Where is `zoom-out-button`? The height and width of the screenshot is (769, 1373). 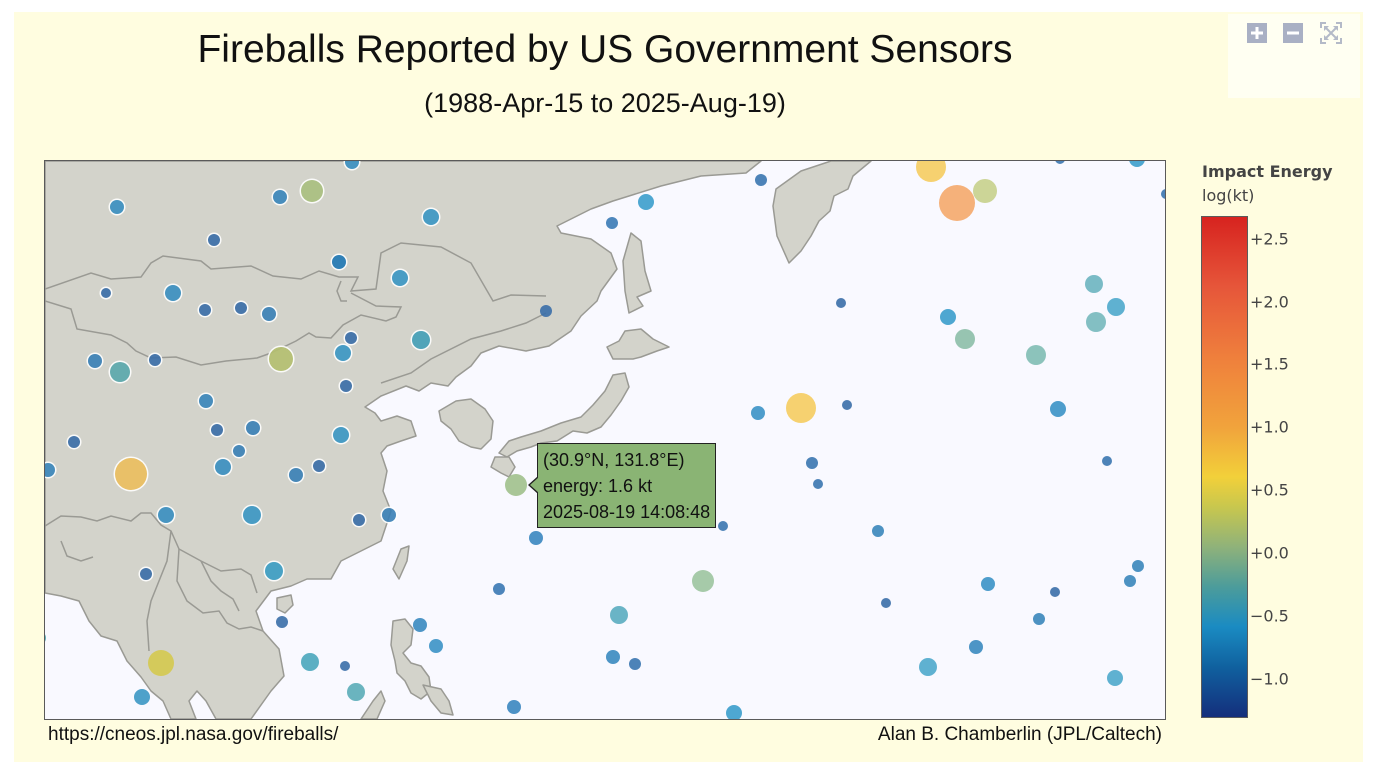 zoom-out-button is located at coordinates (1293, 33).